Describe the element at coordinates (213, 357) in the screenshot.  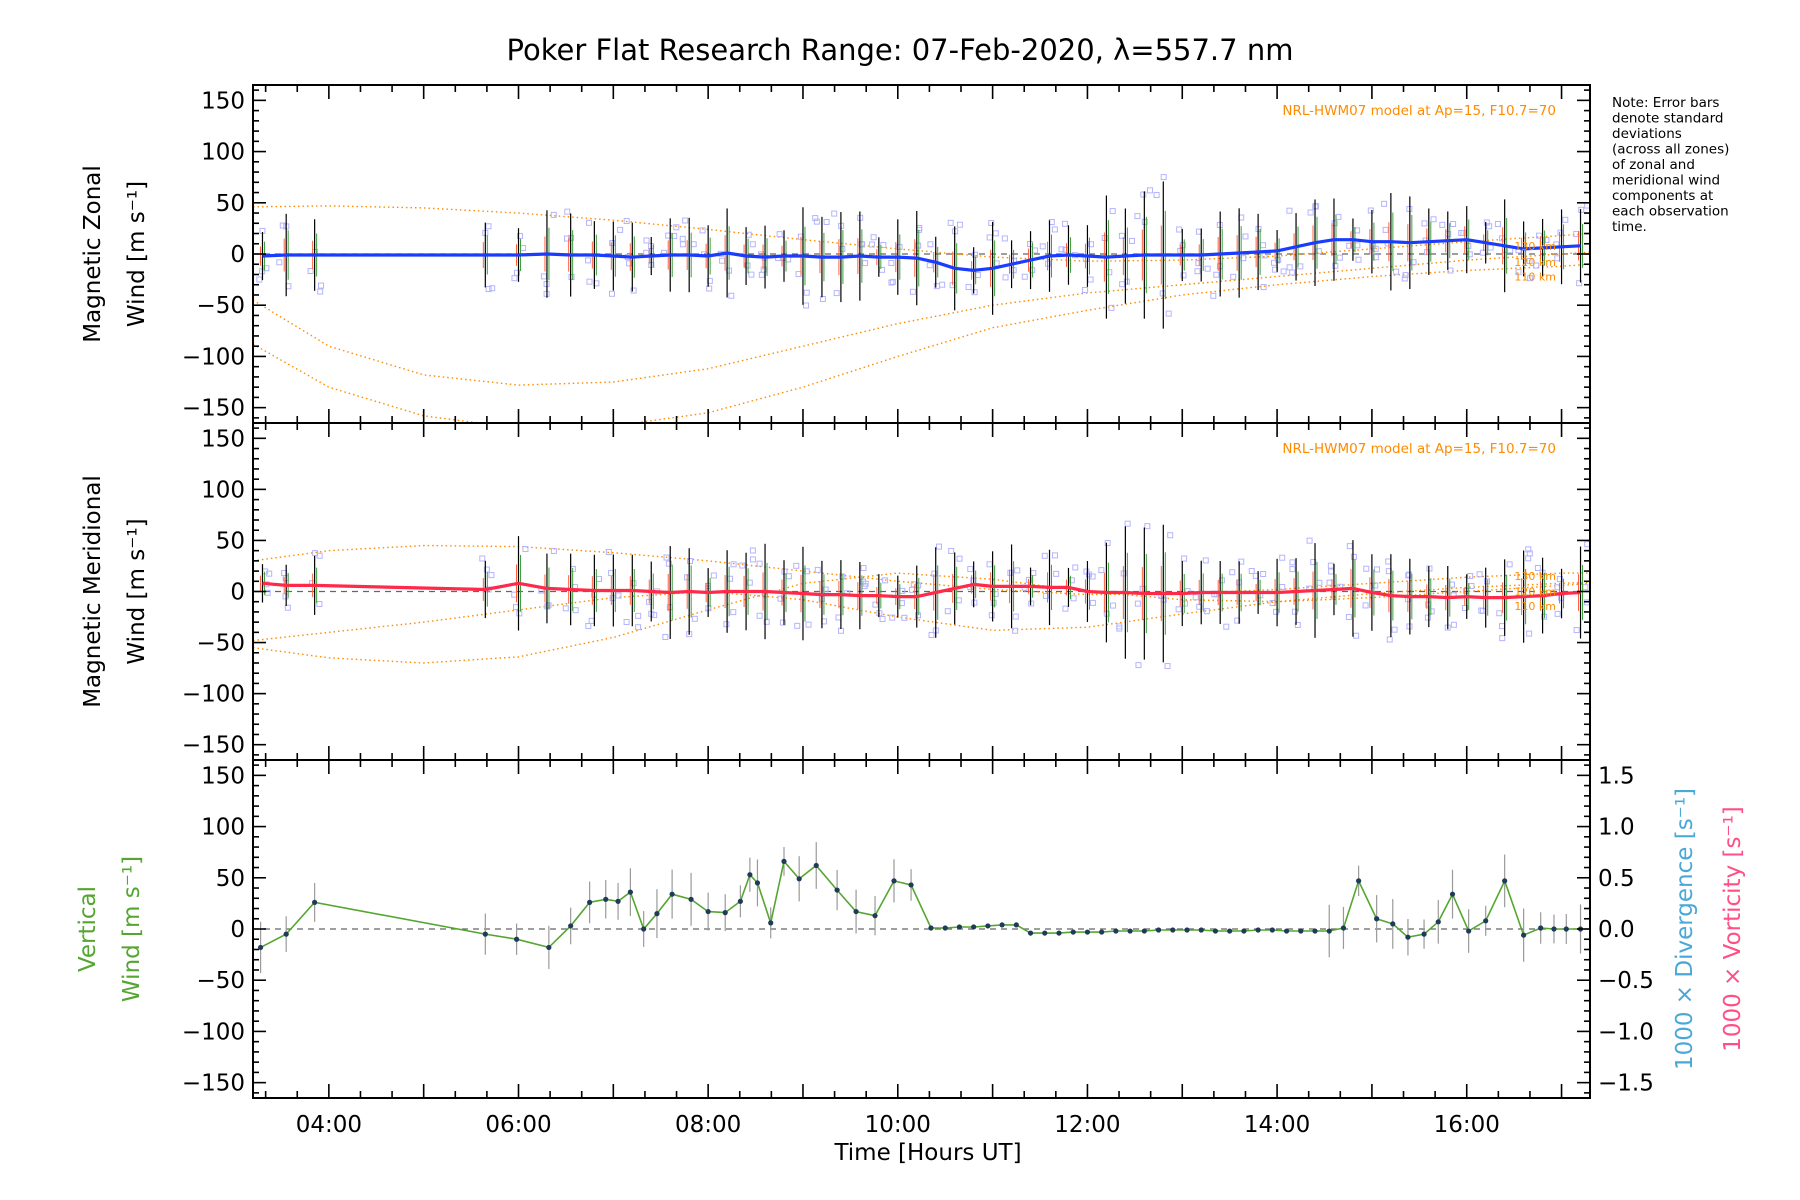
I see `y-tick-label: −100` at that location.